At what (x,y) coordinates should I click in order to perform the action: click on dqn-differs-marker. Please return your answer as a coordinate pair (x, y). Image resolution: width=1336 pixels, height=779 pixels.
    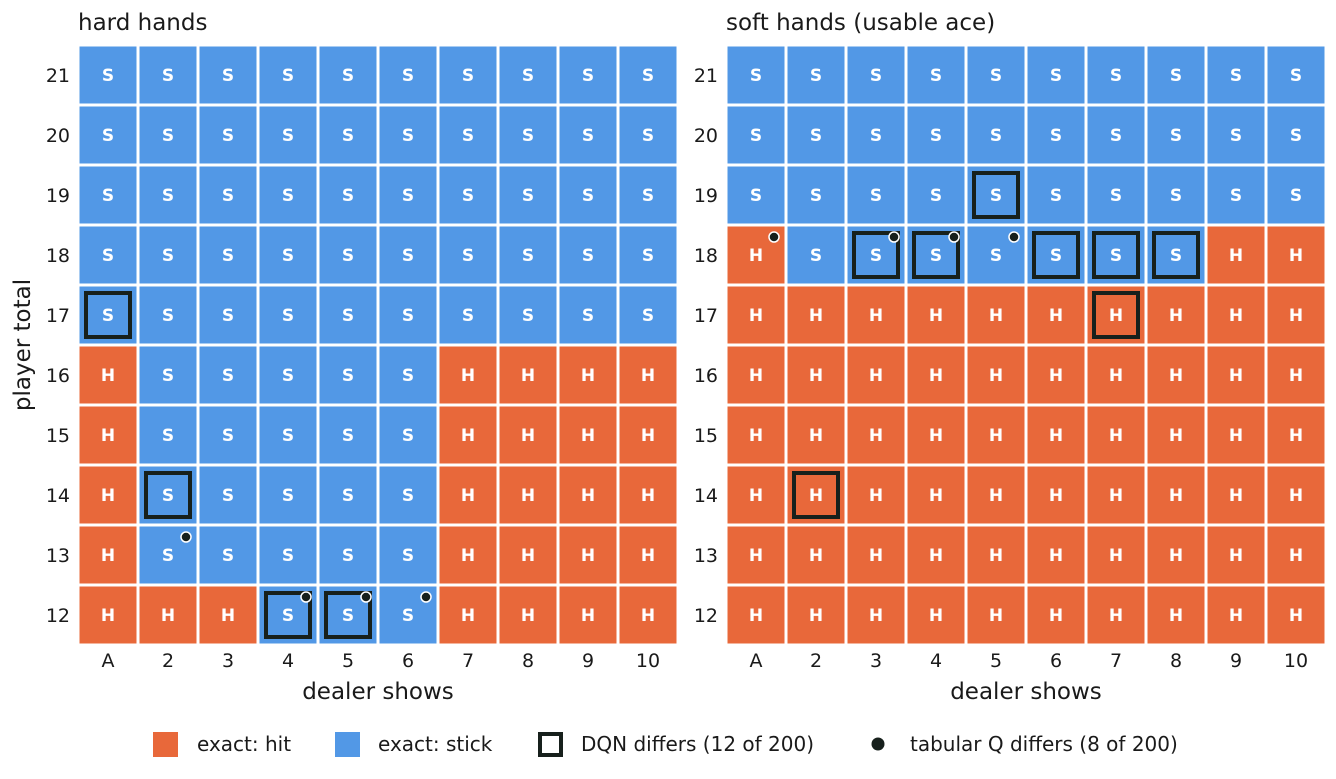
    Looking at the image, I should click on (1176, 255).